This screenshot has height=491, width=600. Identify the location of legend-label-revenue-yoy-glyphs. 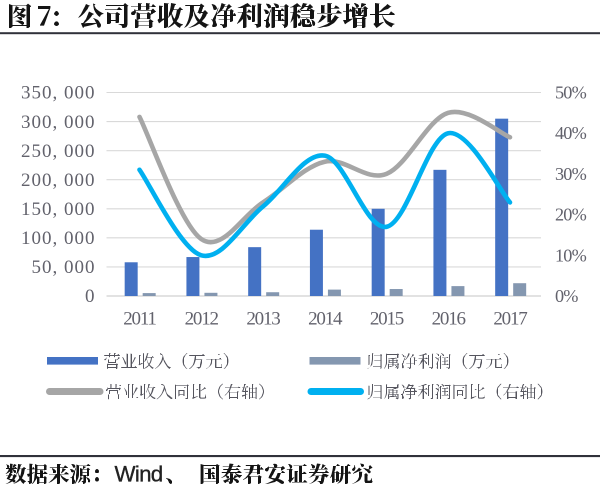
(185, 391).